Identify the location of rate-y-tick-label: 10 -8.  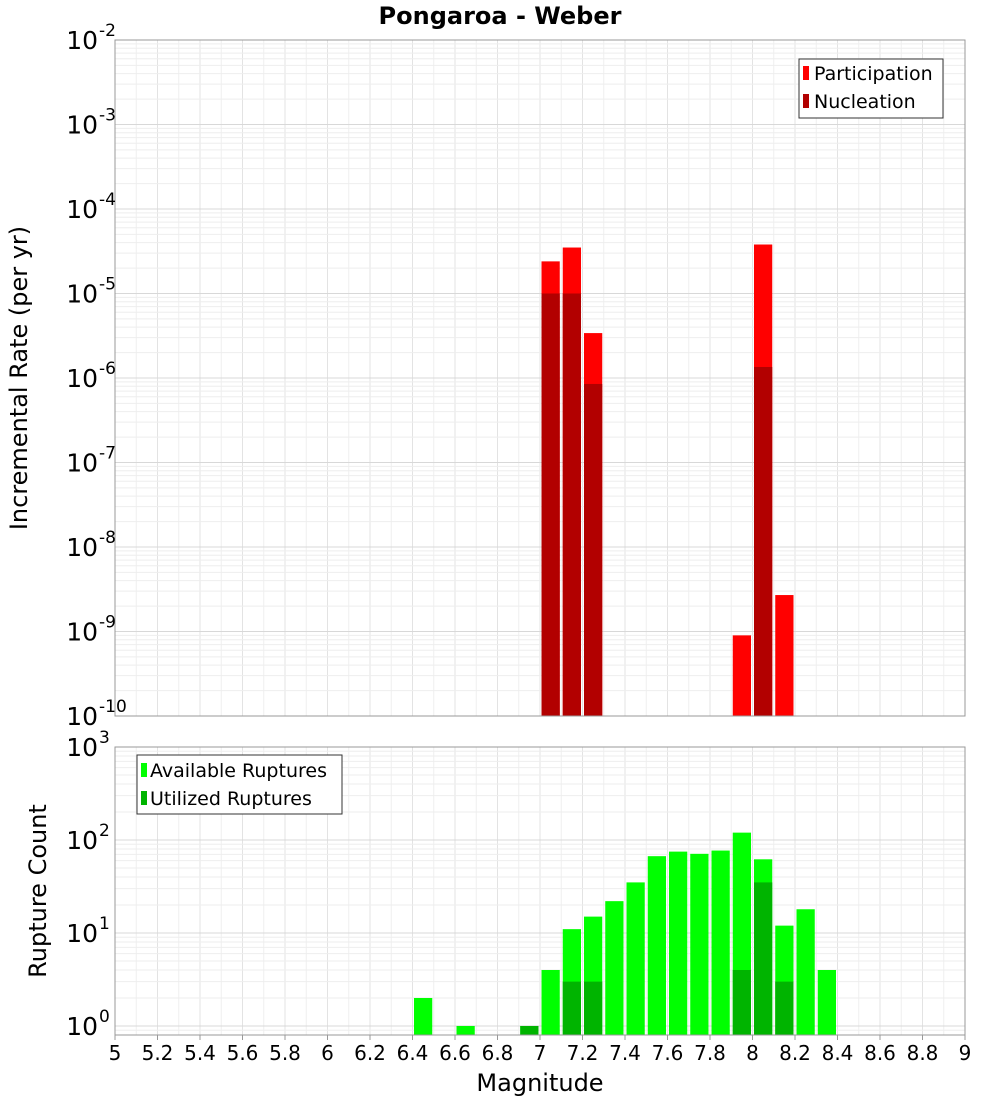
(91, 545).